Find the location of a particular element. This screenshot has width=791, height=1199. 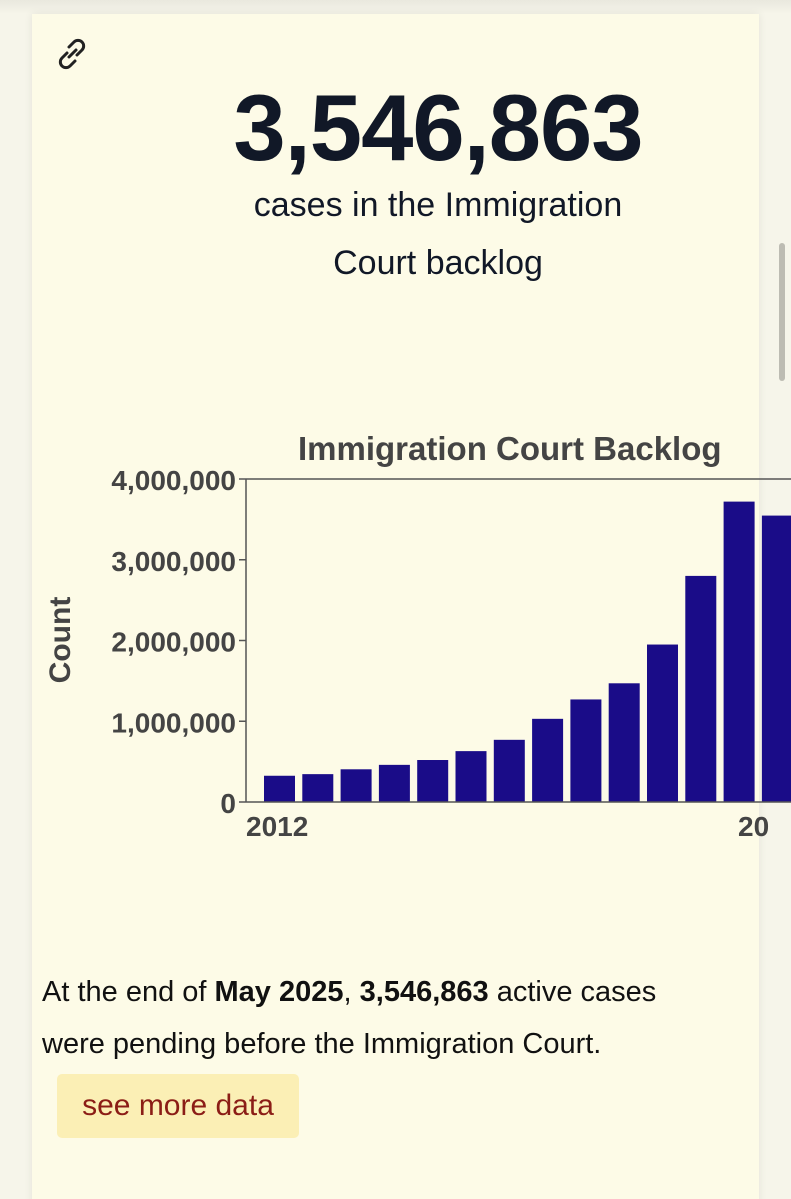

summary-count: 3,546,863 is located at coordinates (424, 992).